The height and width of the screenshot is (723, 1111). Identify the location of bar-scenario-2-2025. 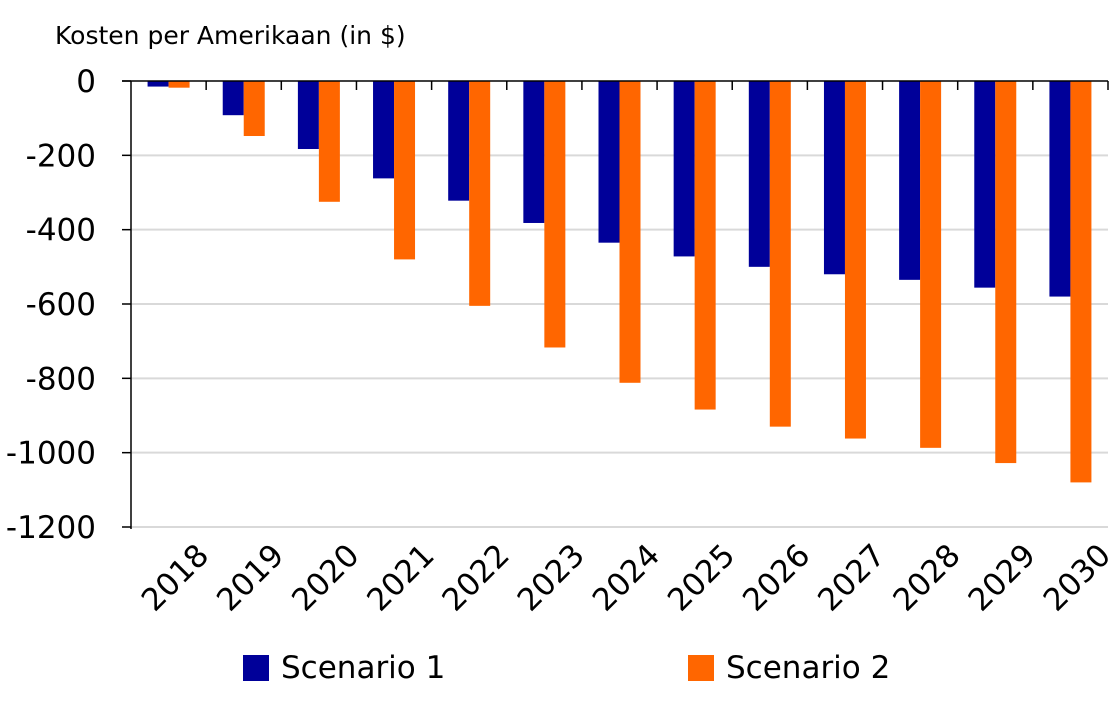
(705, 245).